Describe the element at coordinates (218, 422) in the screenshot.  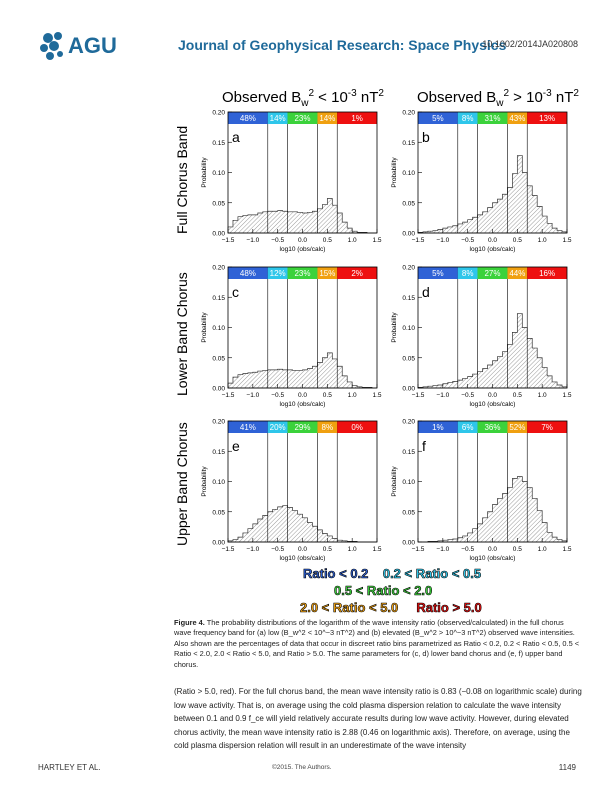
I see `ytick-label-e-4: 0.20` at that location.